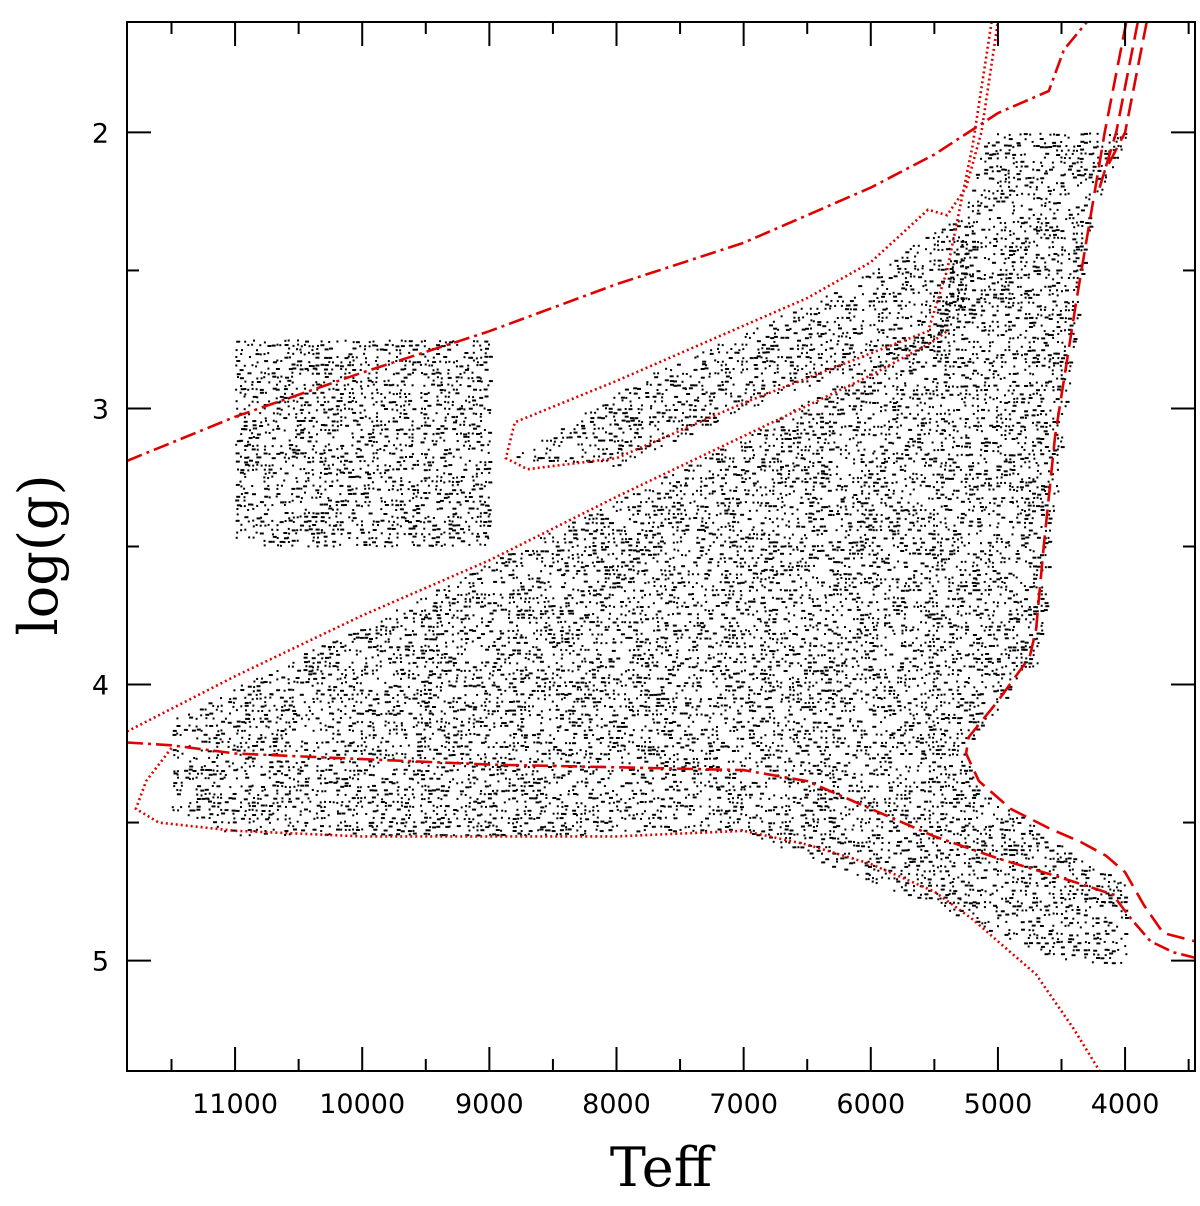 The width and height of the screenshot is (1200, 1206). I want to click on y-tick-label: 3, so click(100, 409).